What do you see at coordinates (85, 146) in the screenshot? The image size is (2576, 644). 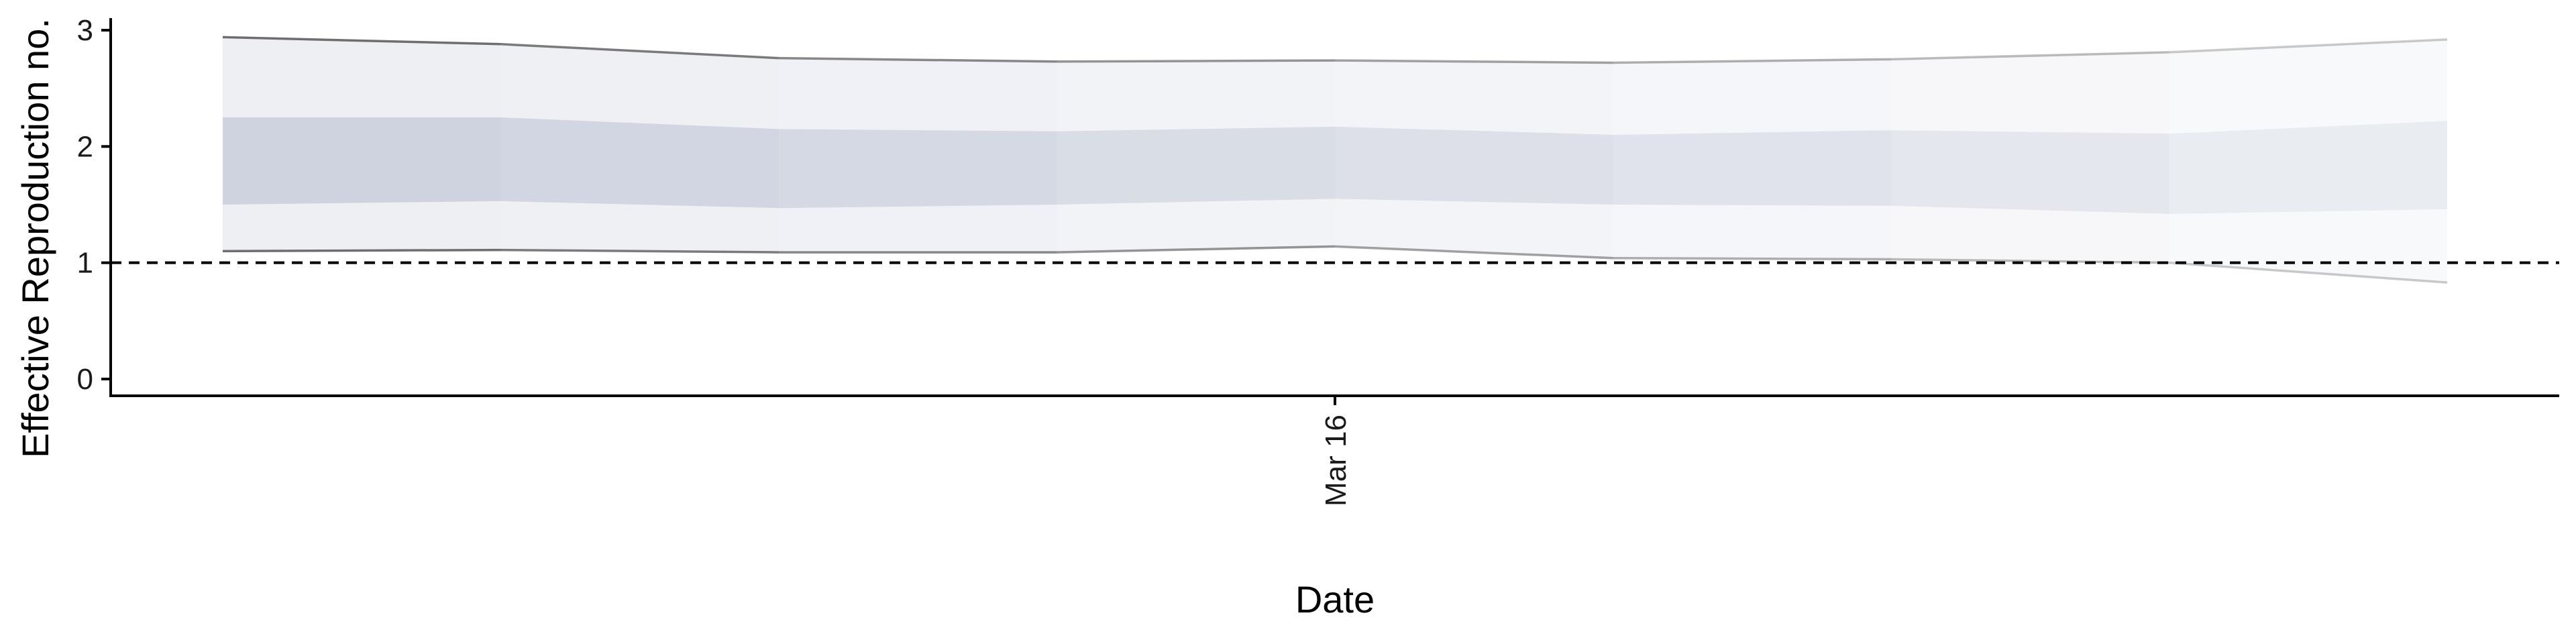 I see `y-tick-label: 2` at bounding box center [85, 146].